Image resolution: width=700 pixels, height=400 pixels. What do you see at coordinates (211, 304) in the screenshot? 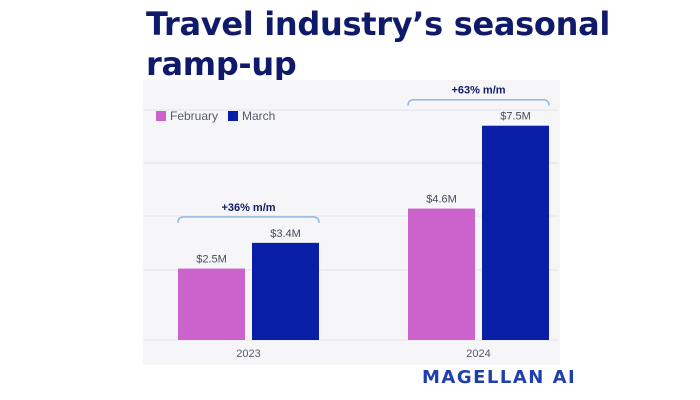
I see `bar-february-2023` at bounding box center [211, 304].